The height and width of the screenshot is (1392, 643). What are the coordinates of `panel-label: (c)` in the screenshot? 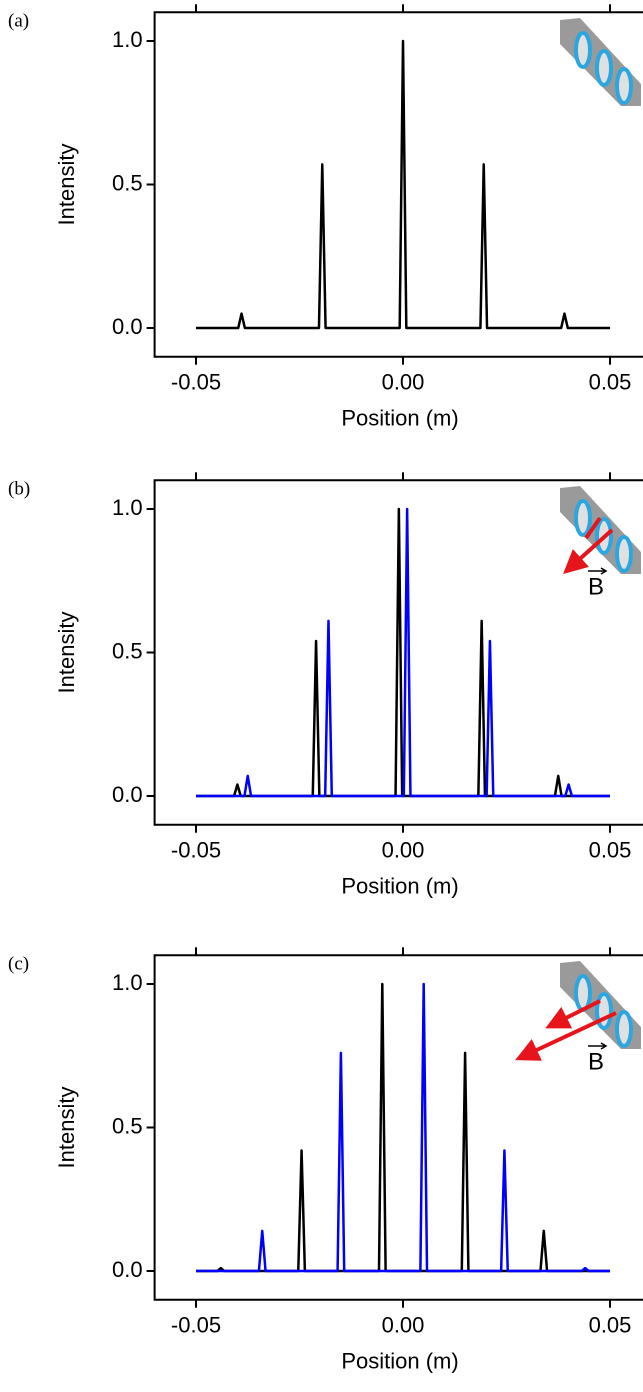 It's located at (18, 963).